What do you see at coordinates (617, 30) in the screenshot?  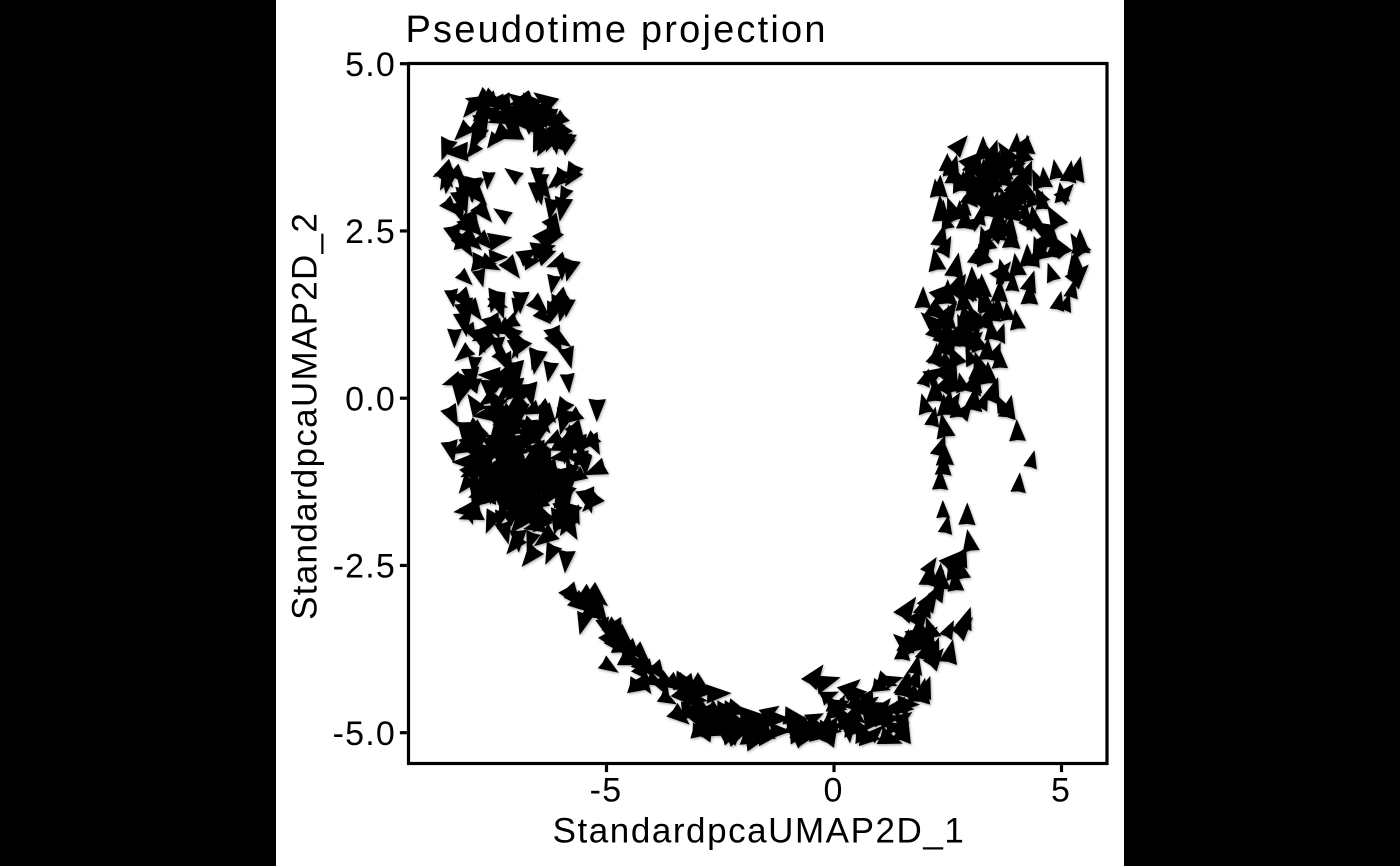 I see `svg-text: Pseudotime projection` at bounding box center [617, 30].